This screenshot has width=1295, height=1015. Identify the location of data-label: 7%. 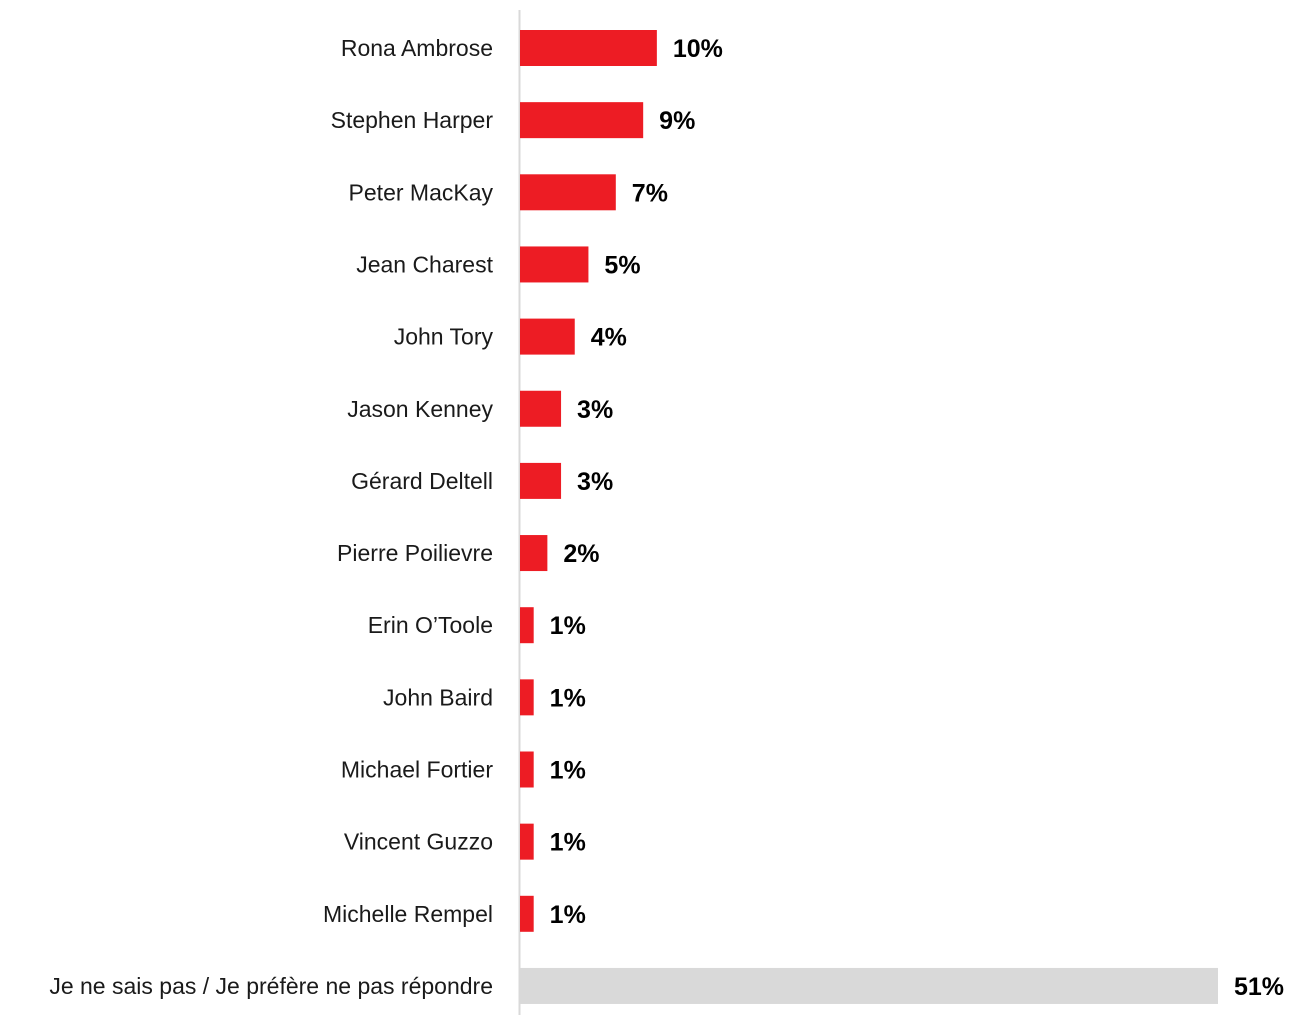
(650, 193).